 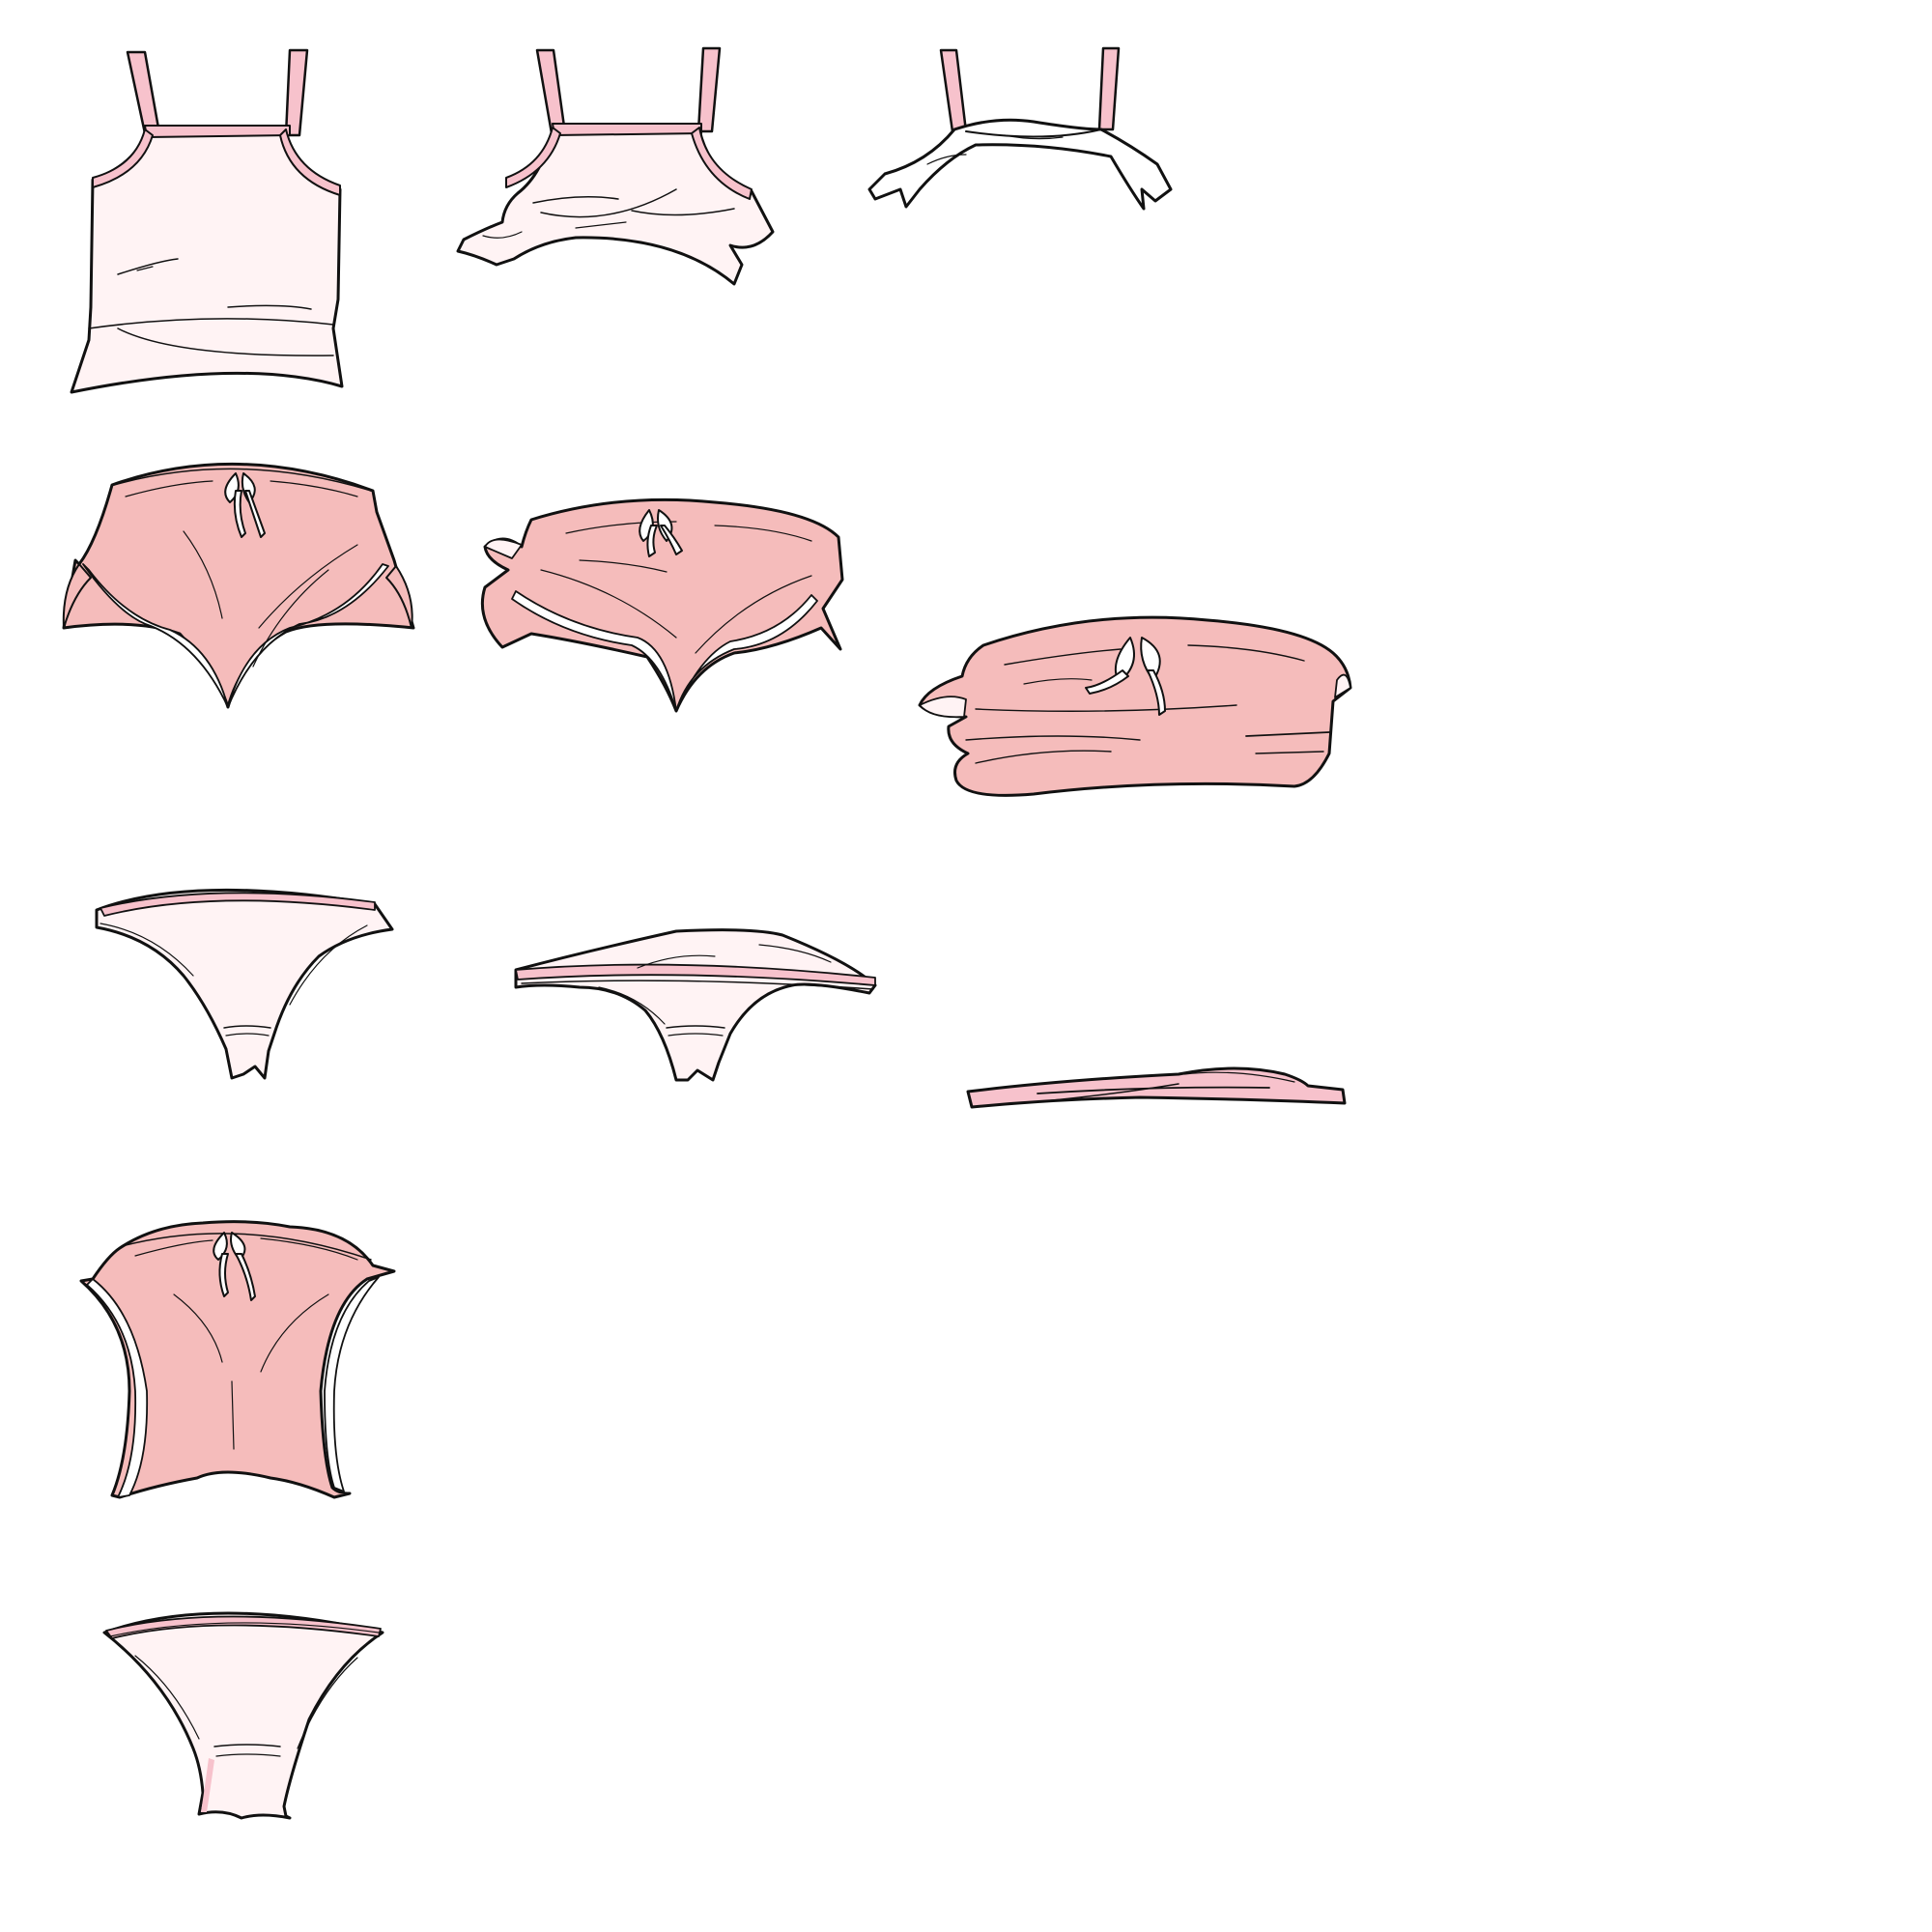 I want to click on thong-flattened-sprite, so click(x=1156, y=1087).